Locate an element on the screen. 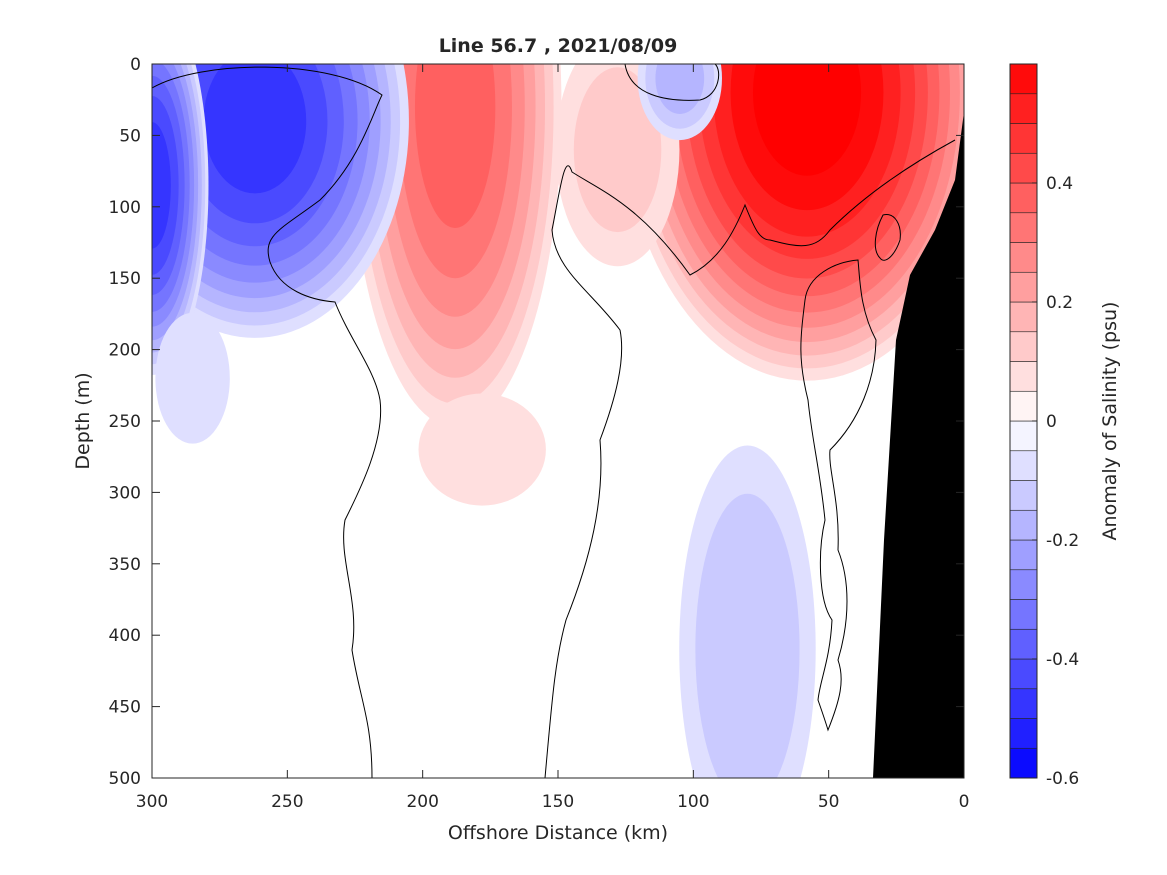  bottom-topography is located at coordinates (918, 445).